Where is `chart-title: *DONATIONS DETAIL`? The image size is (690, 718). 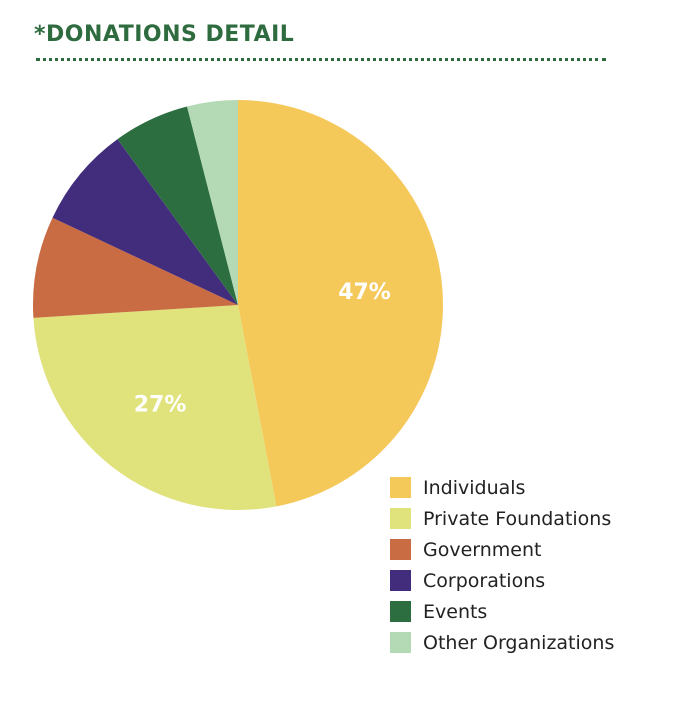
chart-title: *DONATIONS DETAIL is located at coordinates (164, 34).